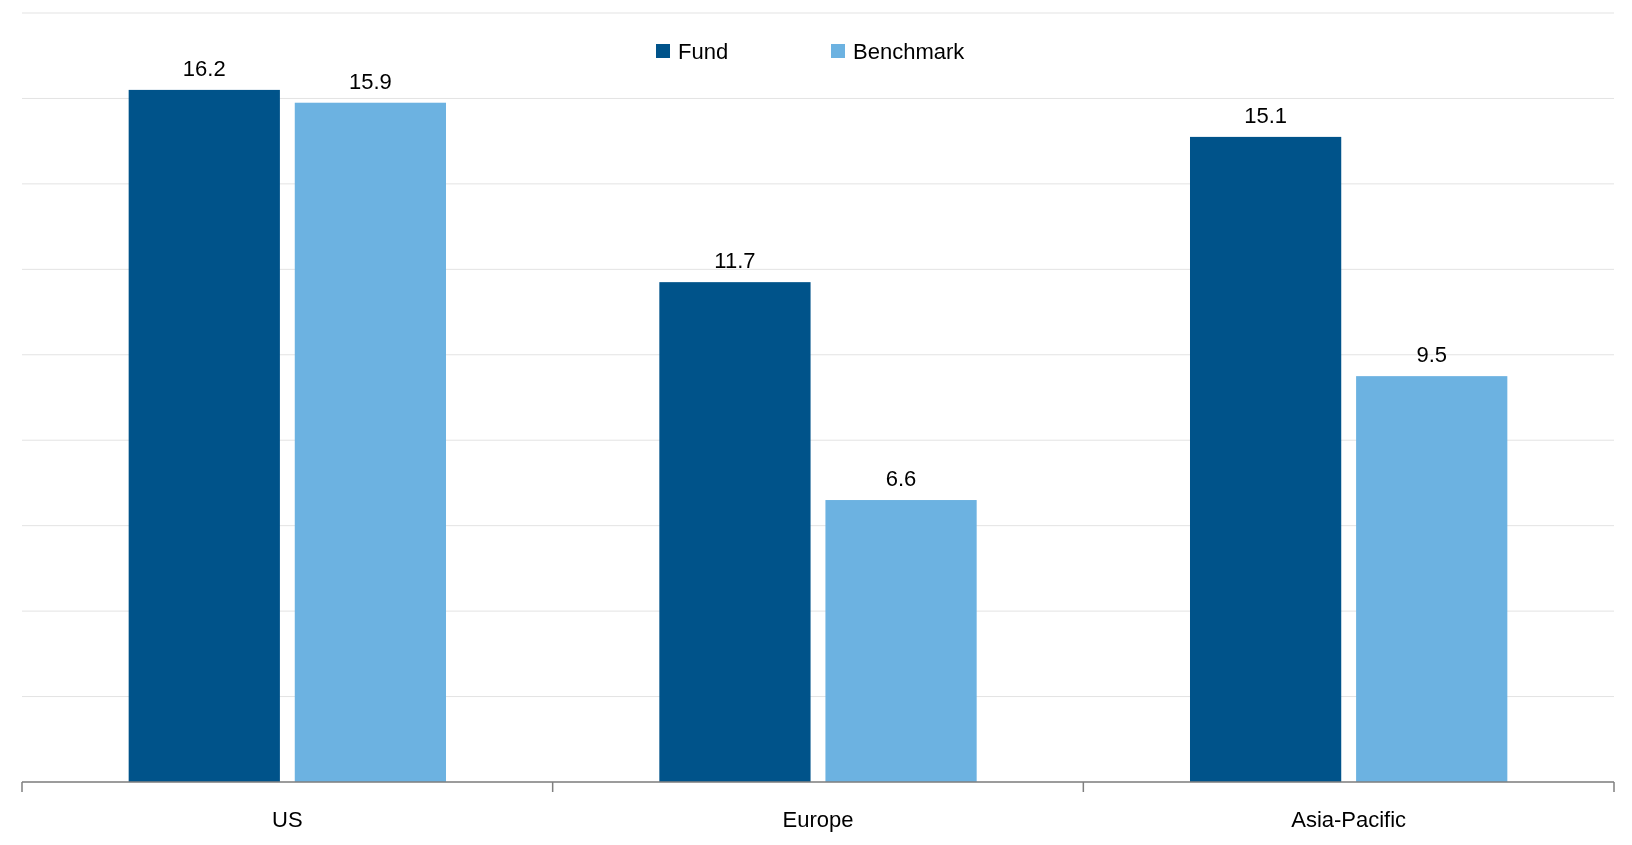 The width and height of the screenshot is (1632, 845). I want to click on data-label: 6.6, so click(901, 479).